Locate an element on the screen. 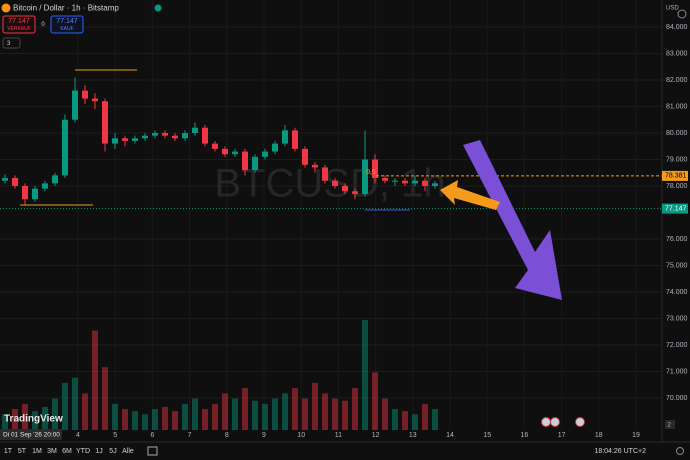 The image size is (690, 460). range-button: 6M is located at coordinates (67, 451).